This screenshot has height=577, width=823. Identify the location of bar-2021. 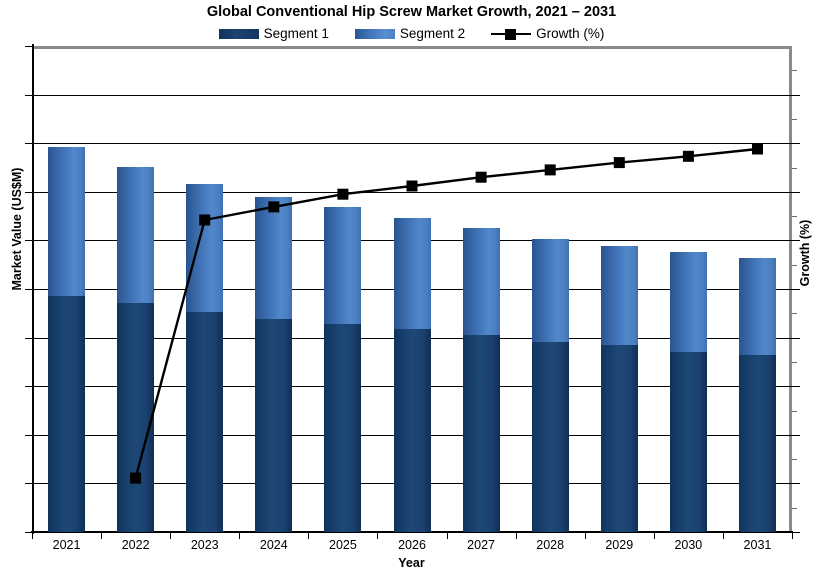
(67, 339).